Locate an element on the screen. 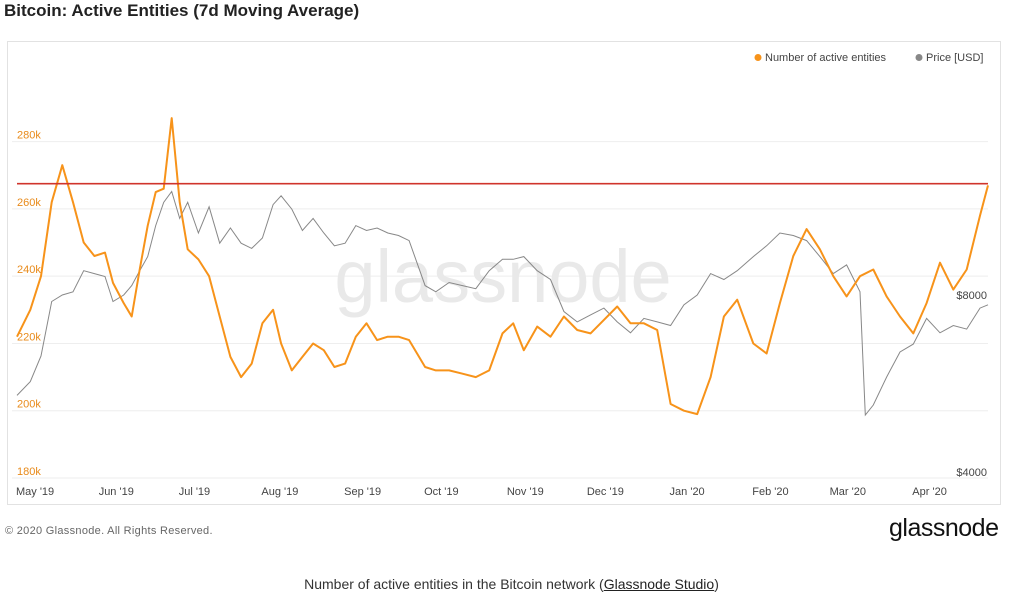 The height and width of the screenshot is (599, 1023). left-axis-tick-label: 180k is located at coordinates (29, 472).